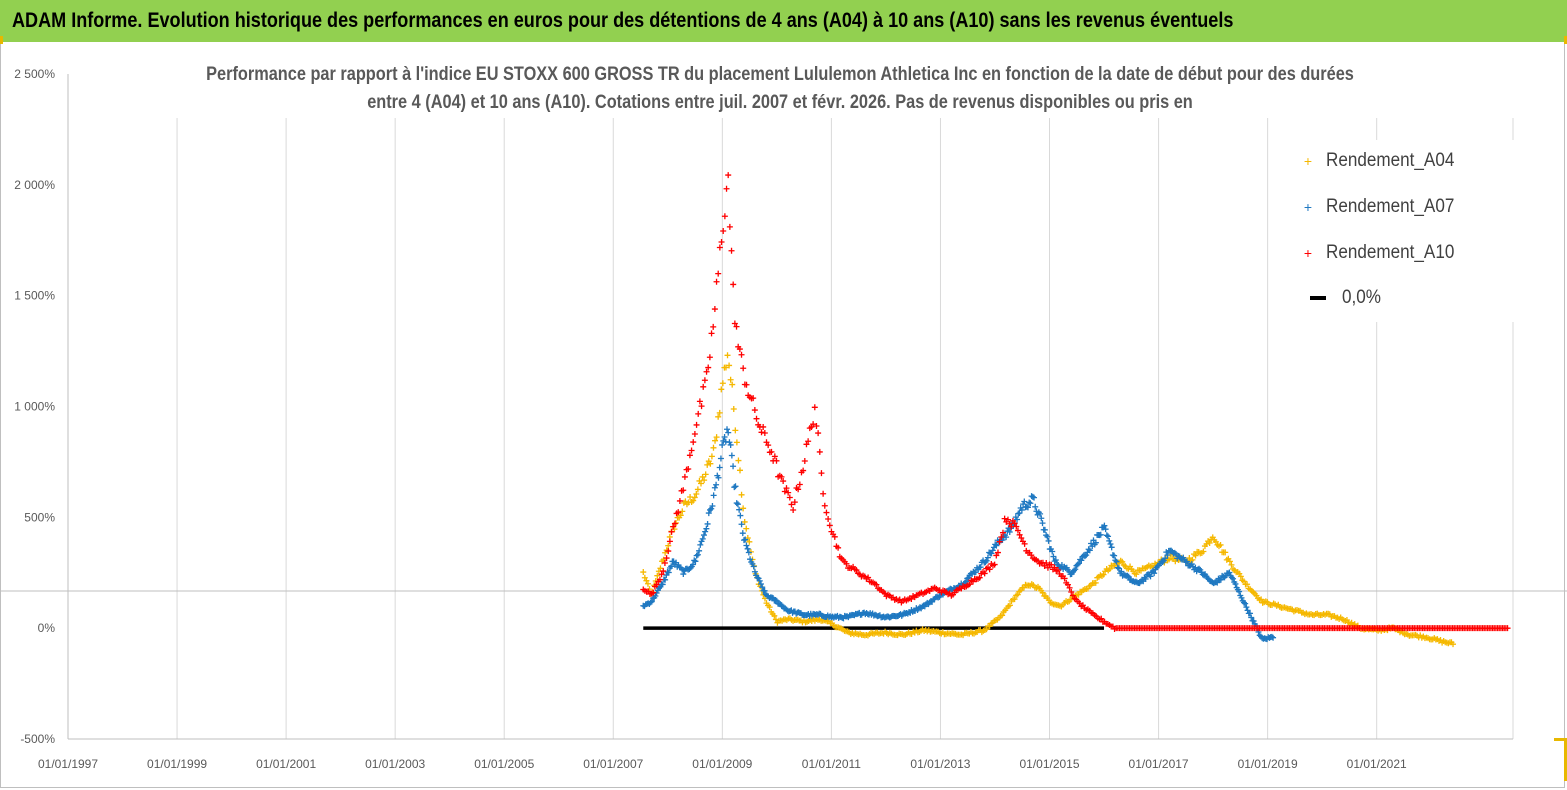 This screenshot has width=1567, height=790. Describe the element at coordinates (504, 764) in the screenshot. I see `x-tick-label: 01/01/2005` at that location.